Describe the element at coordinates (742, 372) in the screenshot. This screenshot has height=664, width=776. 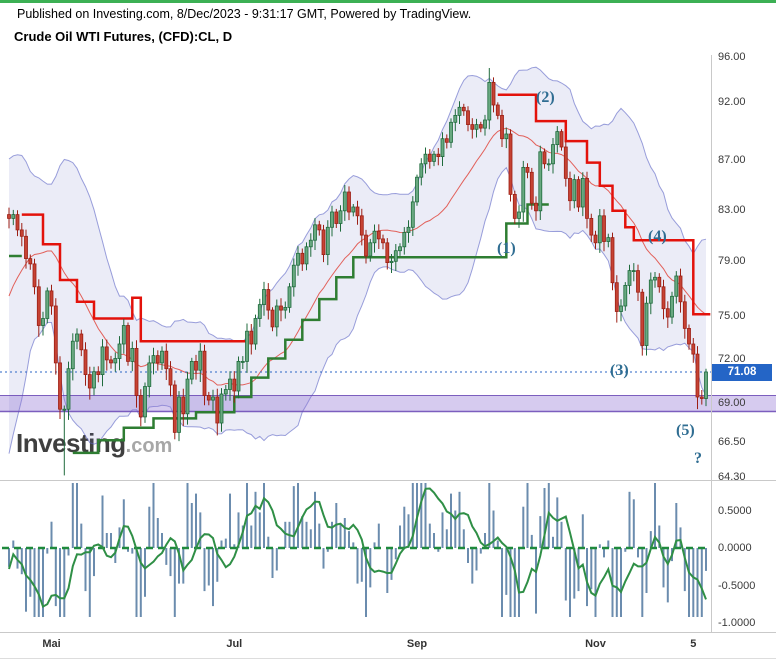
I see `last-price-tag: 71.08` at that location.